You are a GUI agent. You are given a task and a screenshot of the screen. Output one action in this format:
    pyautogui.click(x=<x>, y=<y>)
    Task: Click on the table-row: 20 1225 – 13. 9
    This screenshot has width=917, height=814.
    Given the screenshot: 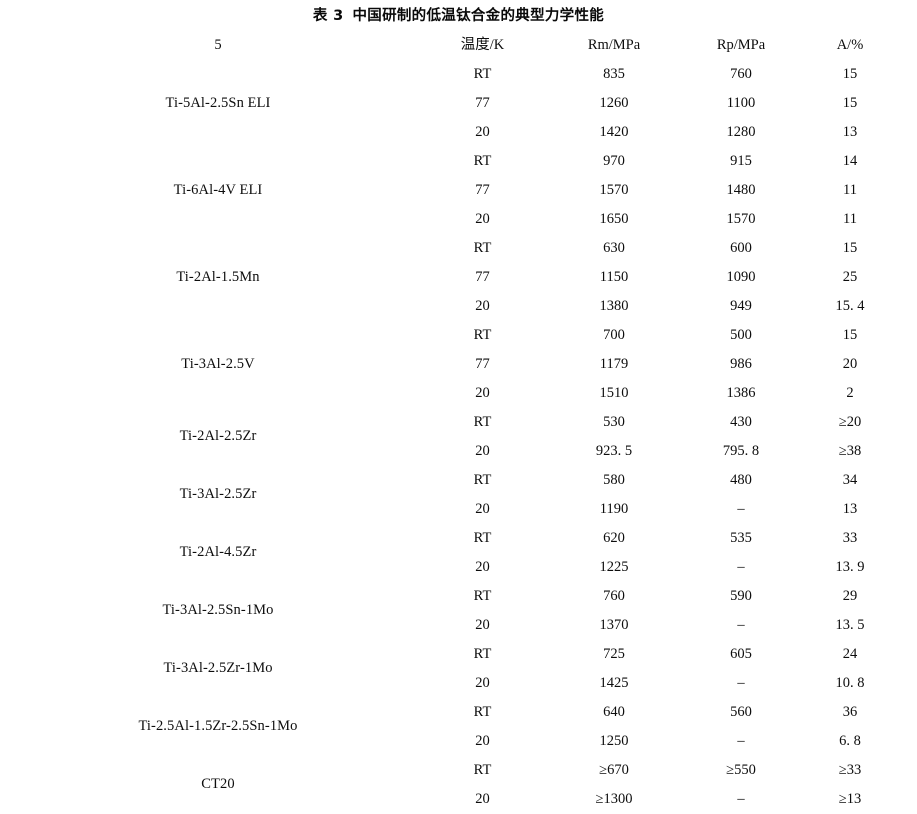 What is the action you would take?
    pyautogui.click(x=458, y=567)
    